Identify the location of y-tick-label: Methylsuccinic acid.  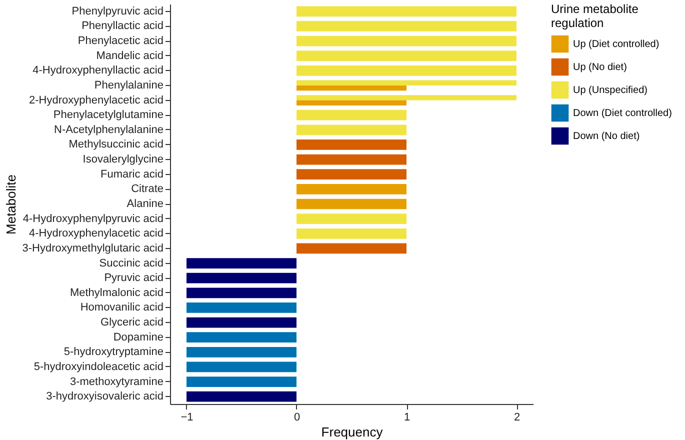
(116, 144).